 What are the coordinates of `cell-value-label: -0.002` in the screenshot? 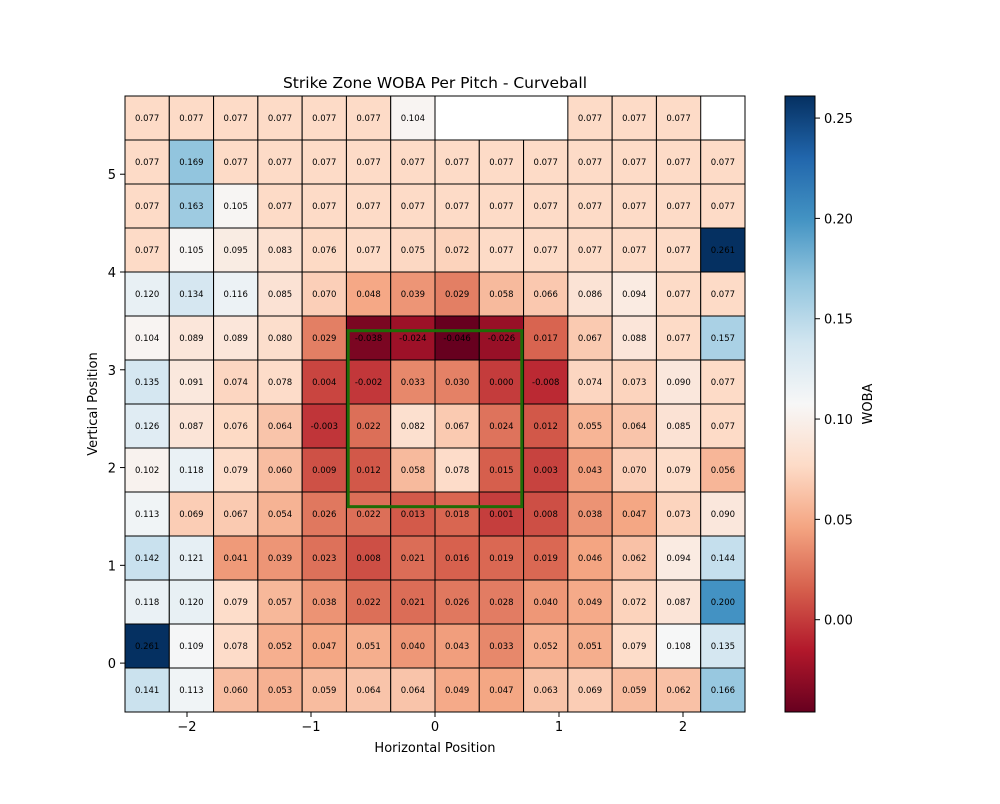 It's located at (368, 383).